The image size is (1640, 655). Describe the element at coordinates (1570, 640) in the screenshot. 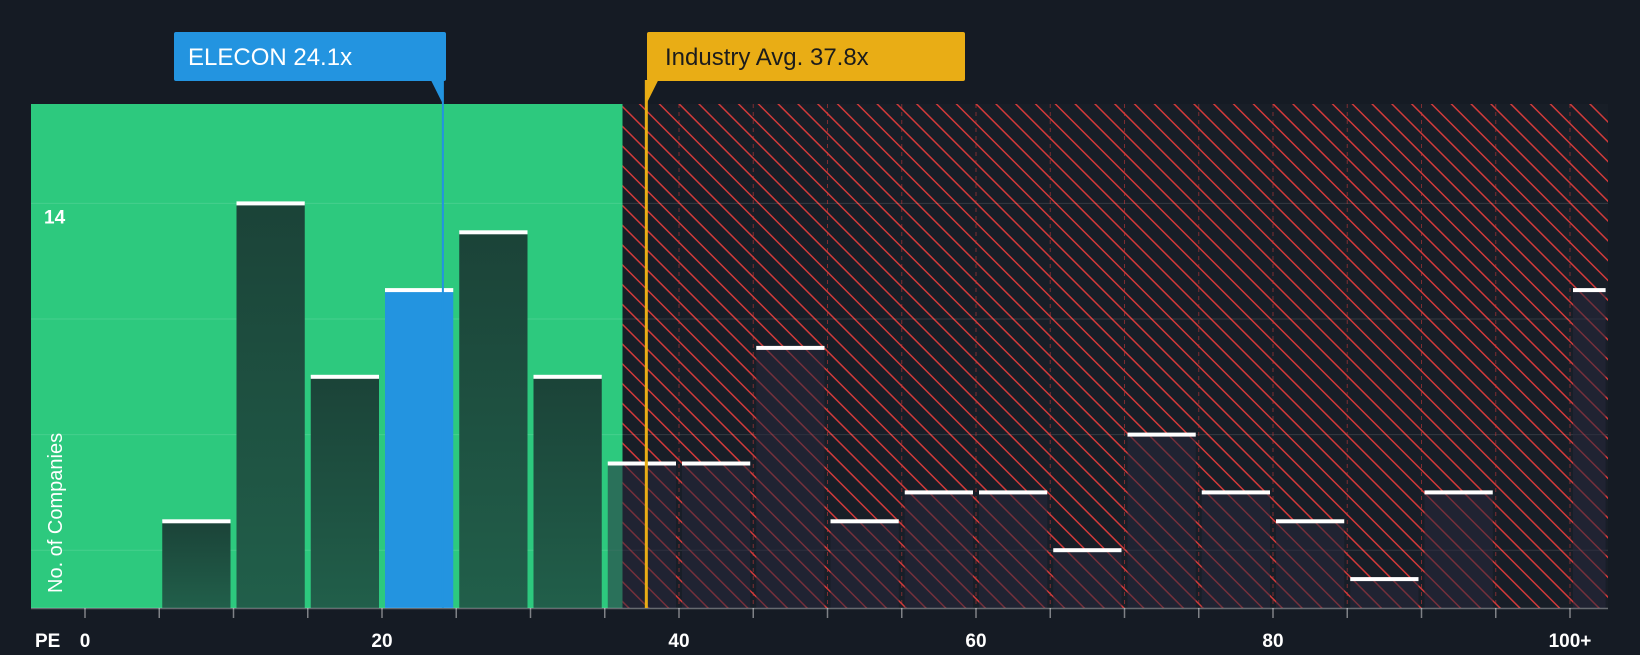

I see `x-tick-label: 100+` at that location.